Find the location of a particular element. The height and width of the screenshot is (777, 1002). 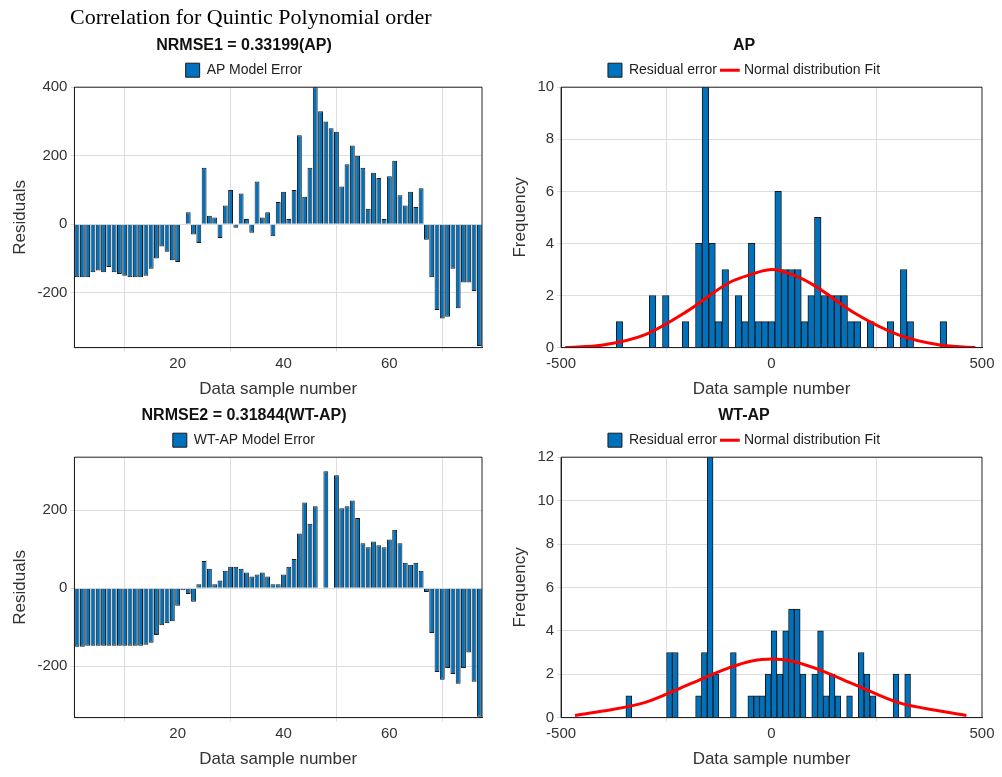

chart-title: NRMSE1 = 0.33199(AP) is located at coordinates (244, 45).